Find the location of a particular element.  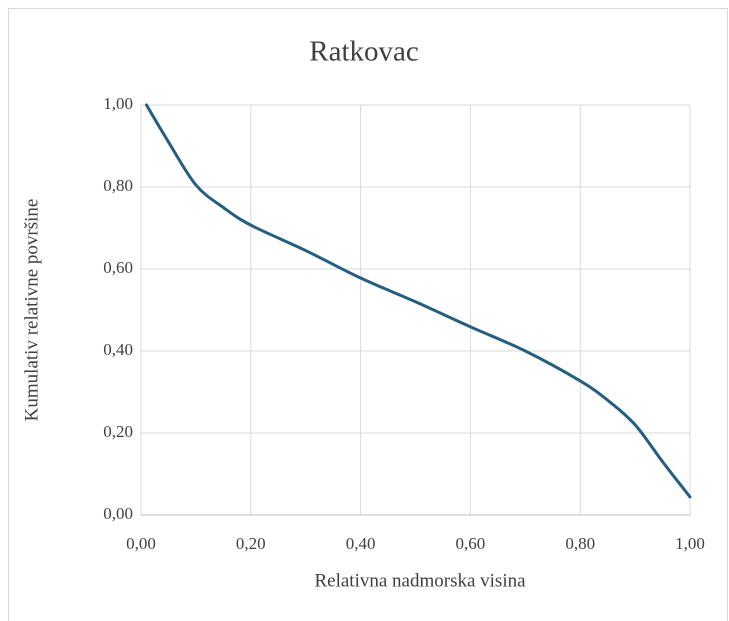

x-axis-label: Relativna nadmorska visina is located at coordinates (420, 580).